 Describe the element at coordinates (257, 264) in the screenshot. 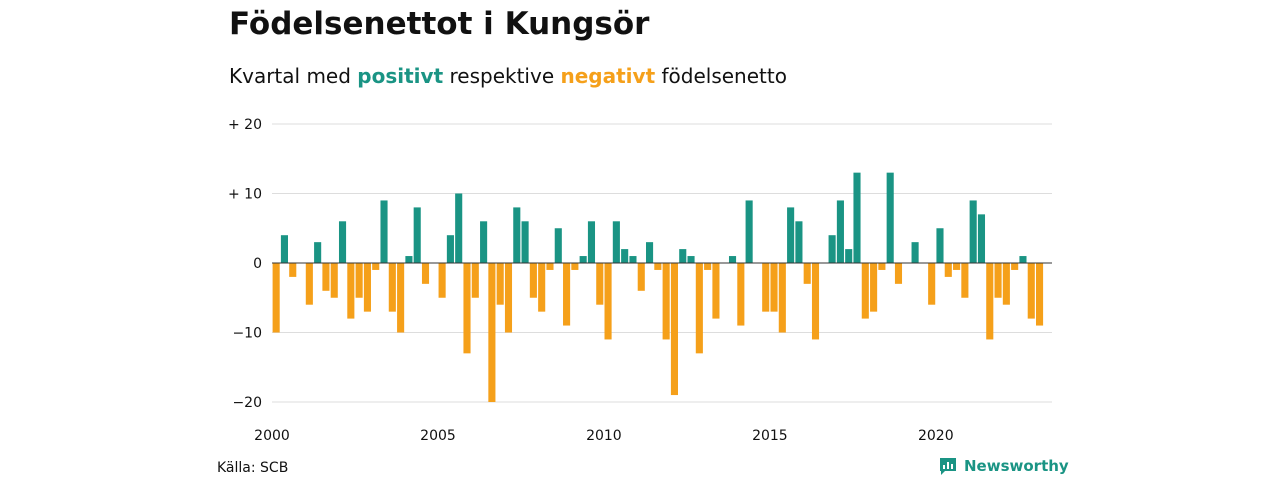

I see `y-tick-label: 0` at that location.